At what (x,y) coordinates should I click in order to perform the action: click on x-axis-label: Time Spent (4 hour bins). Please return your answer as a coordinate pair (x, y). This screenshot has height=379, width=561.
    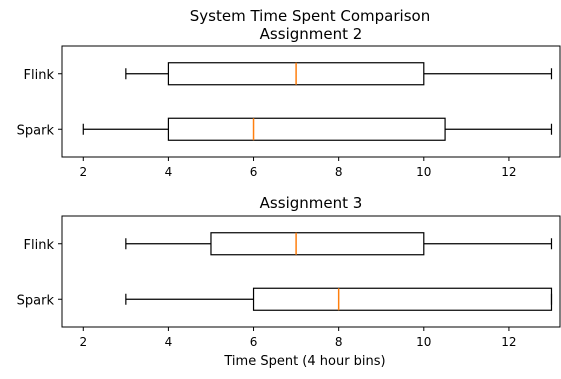
    Looking at the image, I should click on (304, 361).